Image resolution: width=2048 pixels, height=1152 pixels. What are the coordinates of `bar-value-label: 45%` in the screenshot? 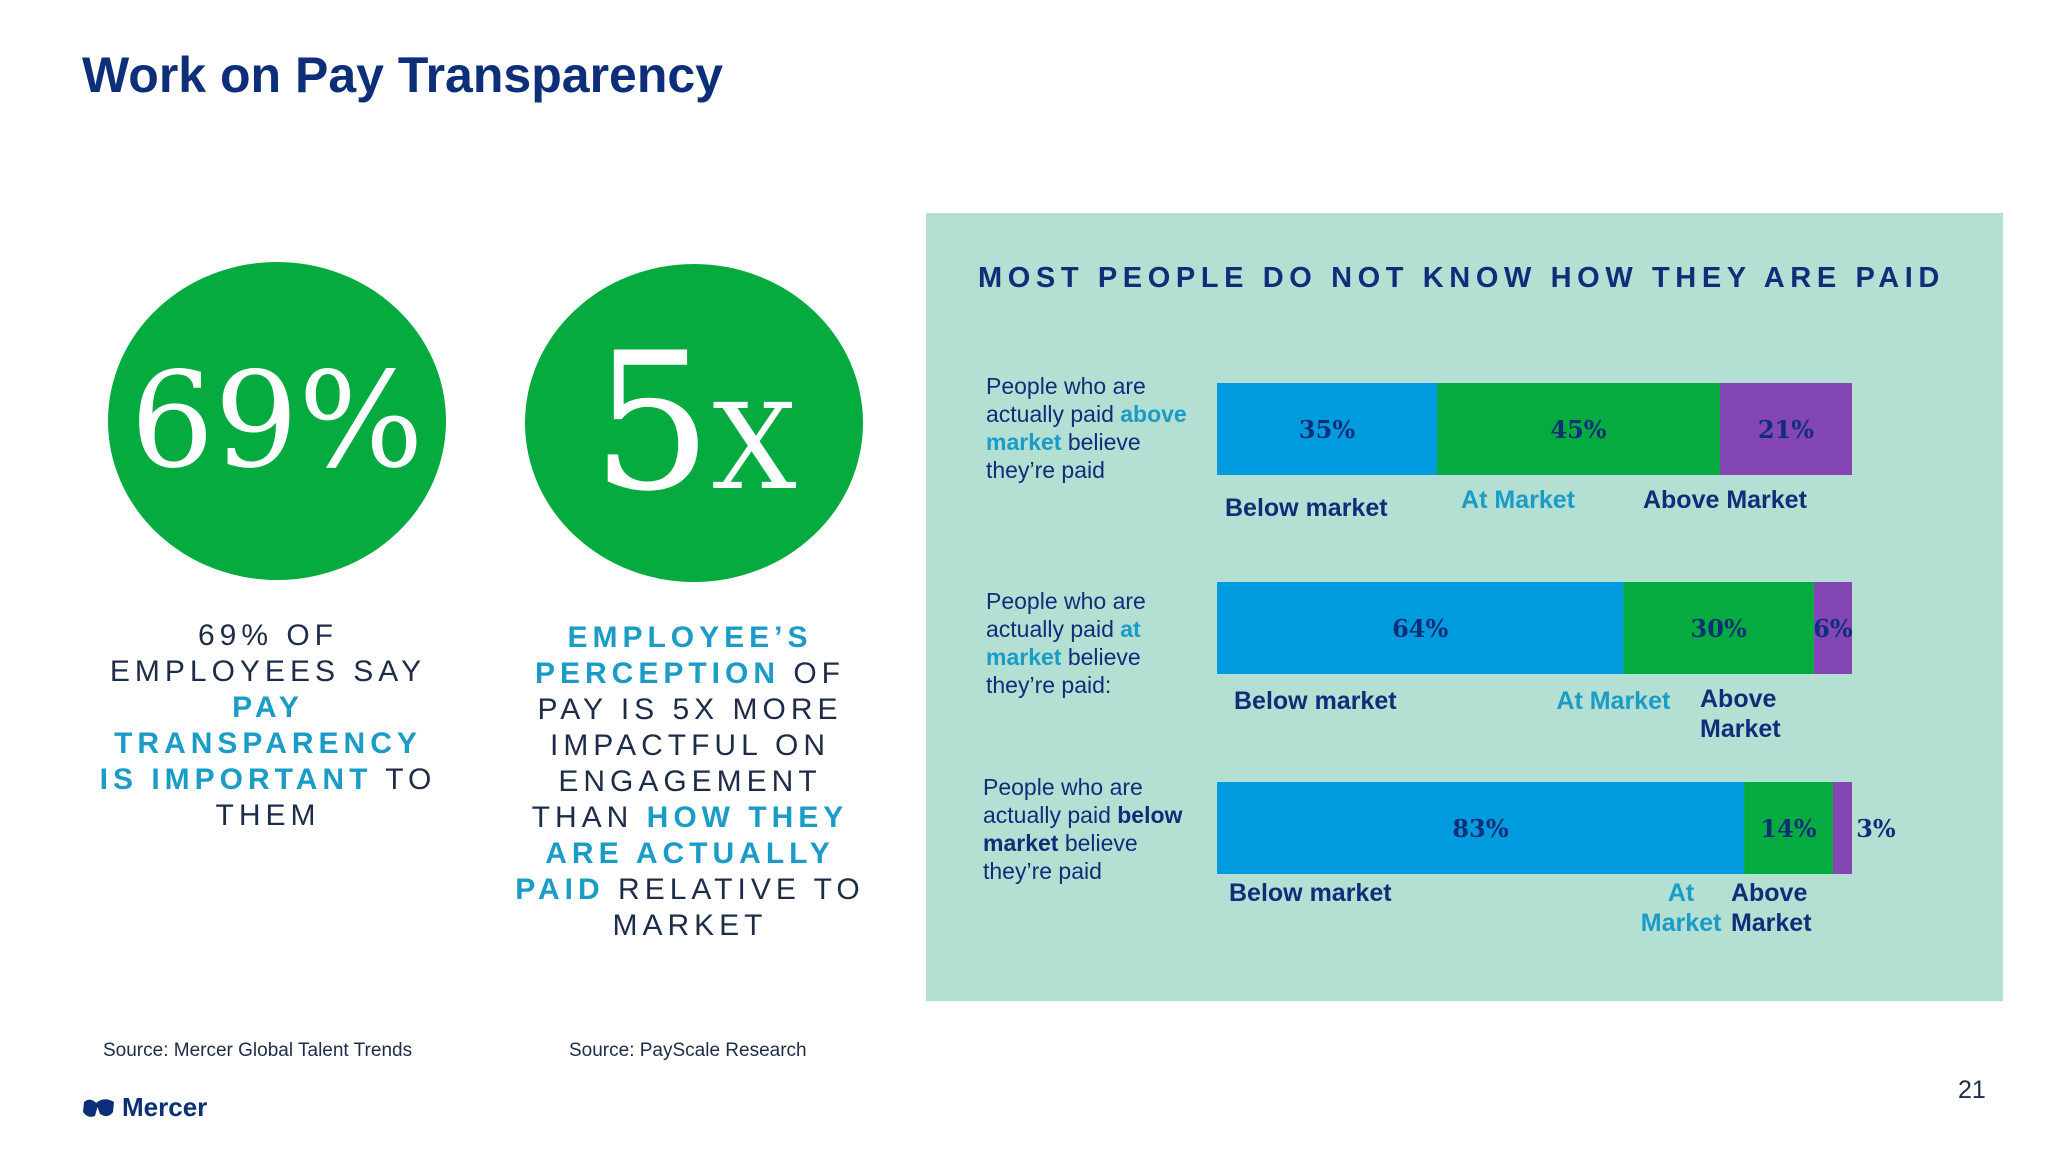 It's located at (1578, 429).